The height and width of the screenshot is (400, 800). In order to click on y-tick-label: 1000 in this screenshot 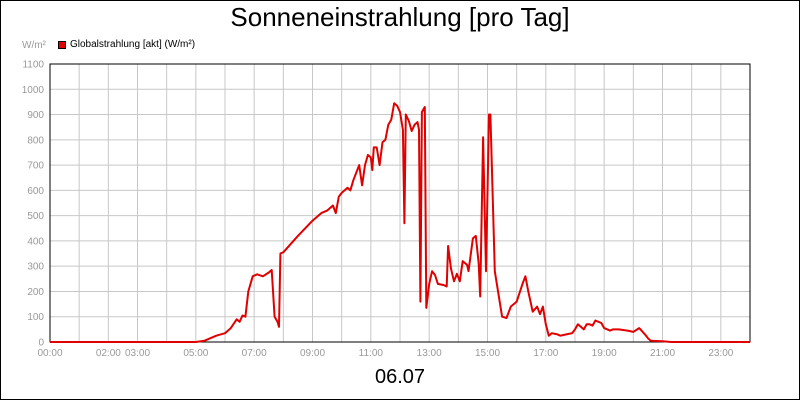, I will do `click(33, 90)`.